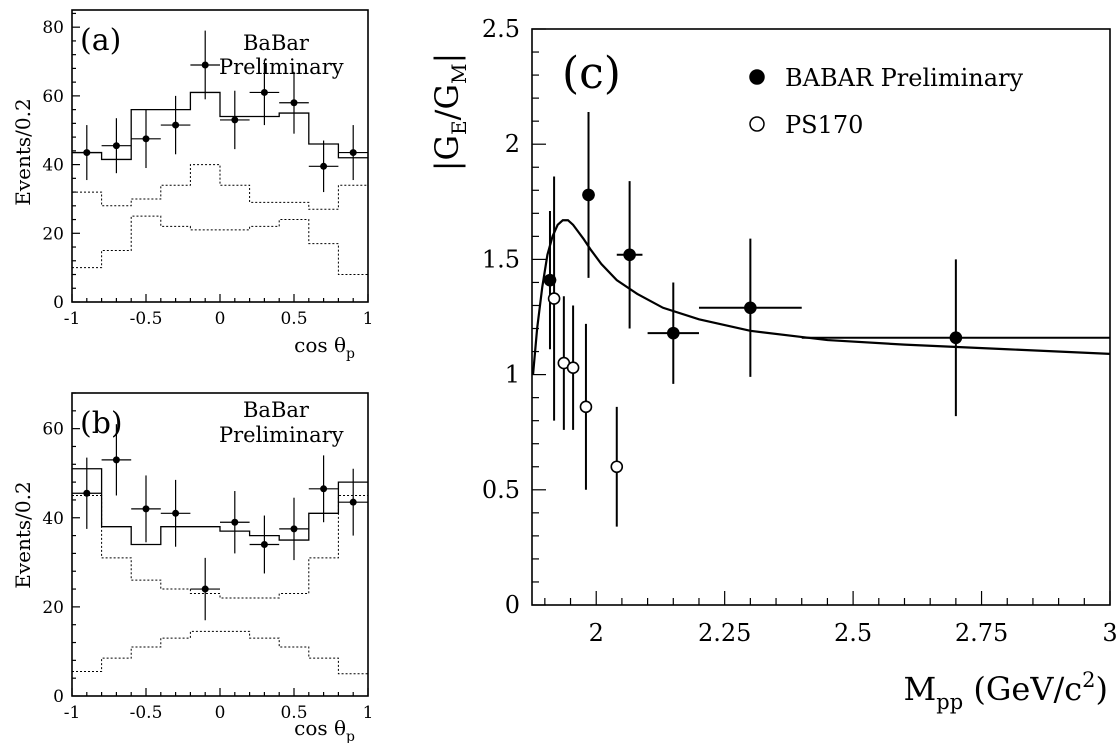 The image size is (1119, 743). Describe the element at coordinates (512, 144) in the screenshot. I see `panel-c-ytick-label: 2` at that location.